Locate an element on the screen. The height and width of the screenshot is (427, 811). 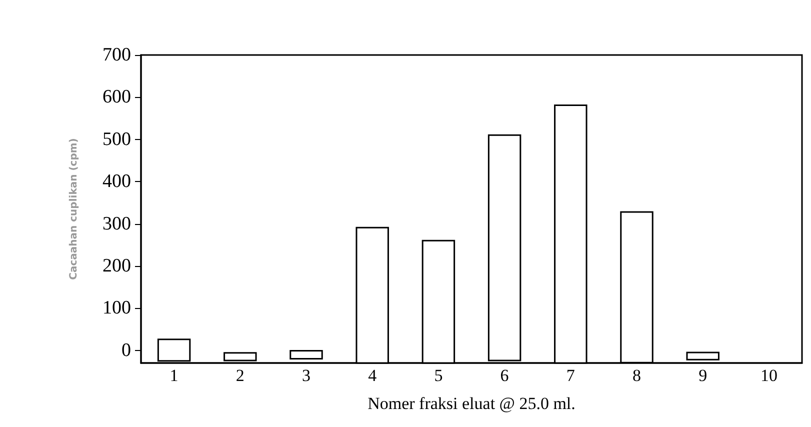
x-tick-label: 10 is located at coordinates (769, 375).